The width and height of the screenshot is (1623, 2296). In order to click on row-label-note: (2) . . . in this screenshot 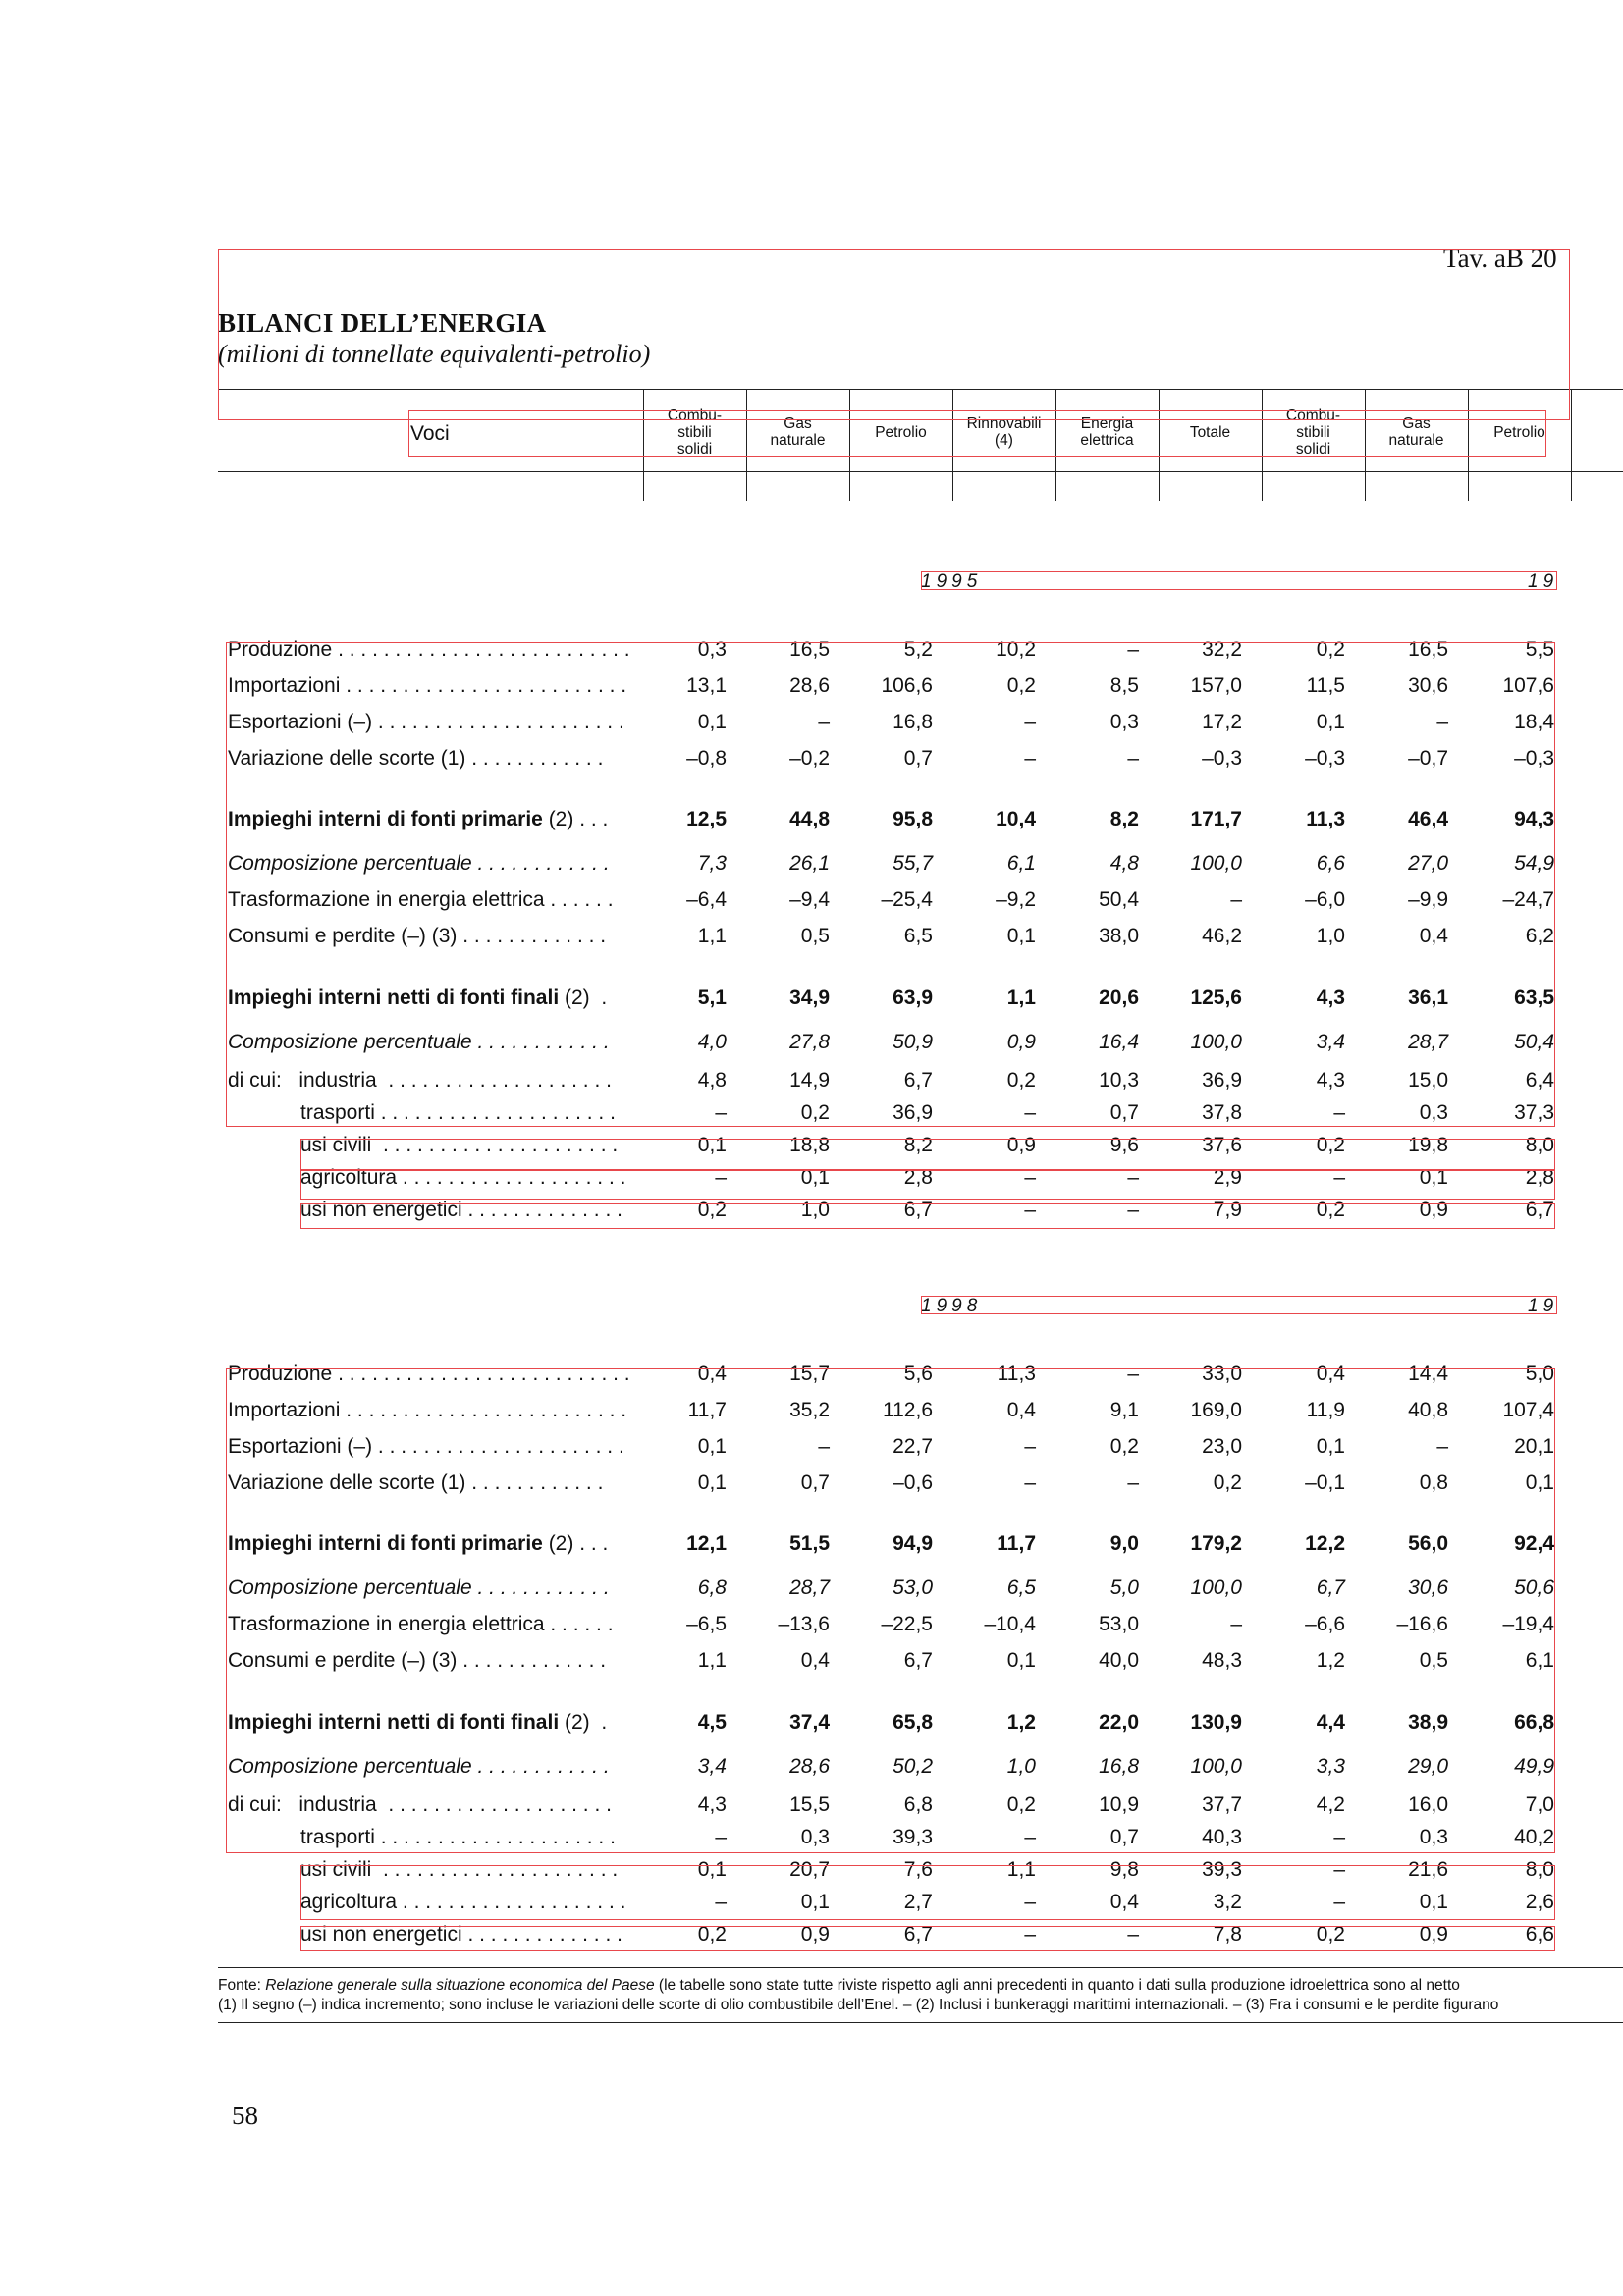, I will do `click(576, 1544)`.